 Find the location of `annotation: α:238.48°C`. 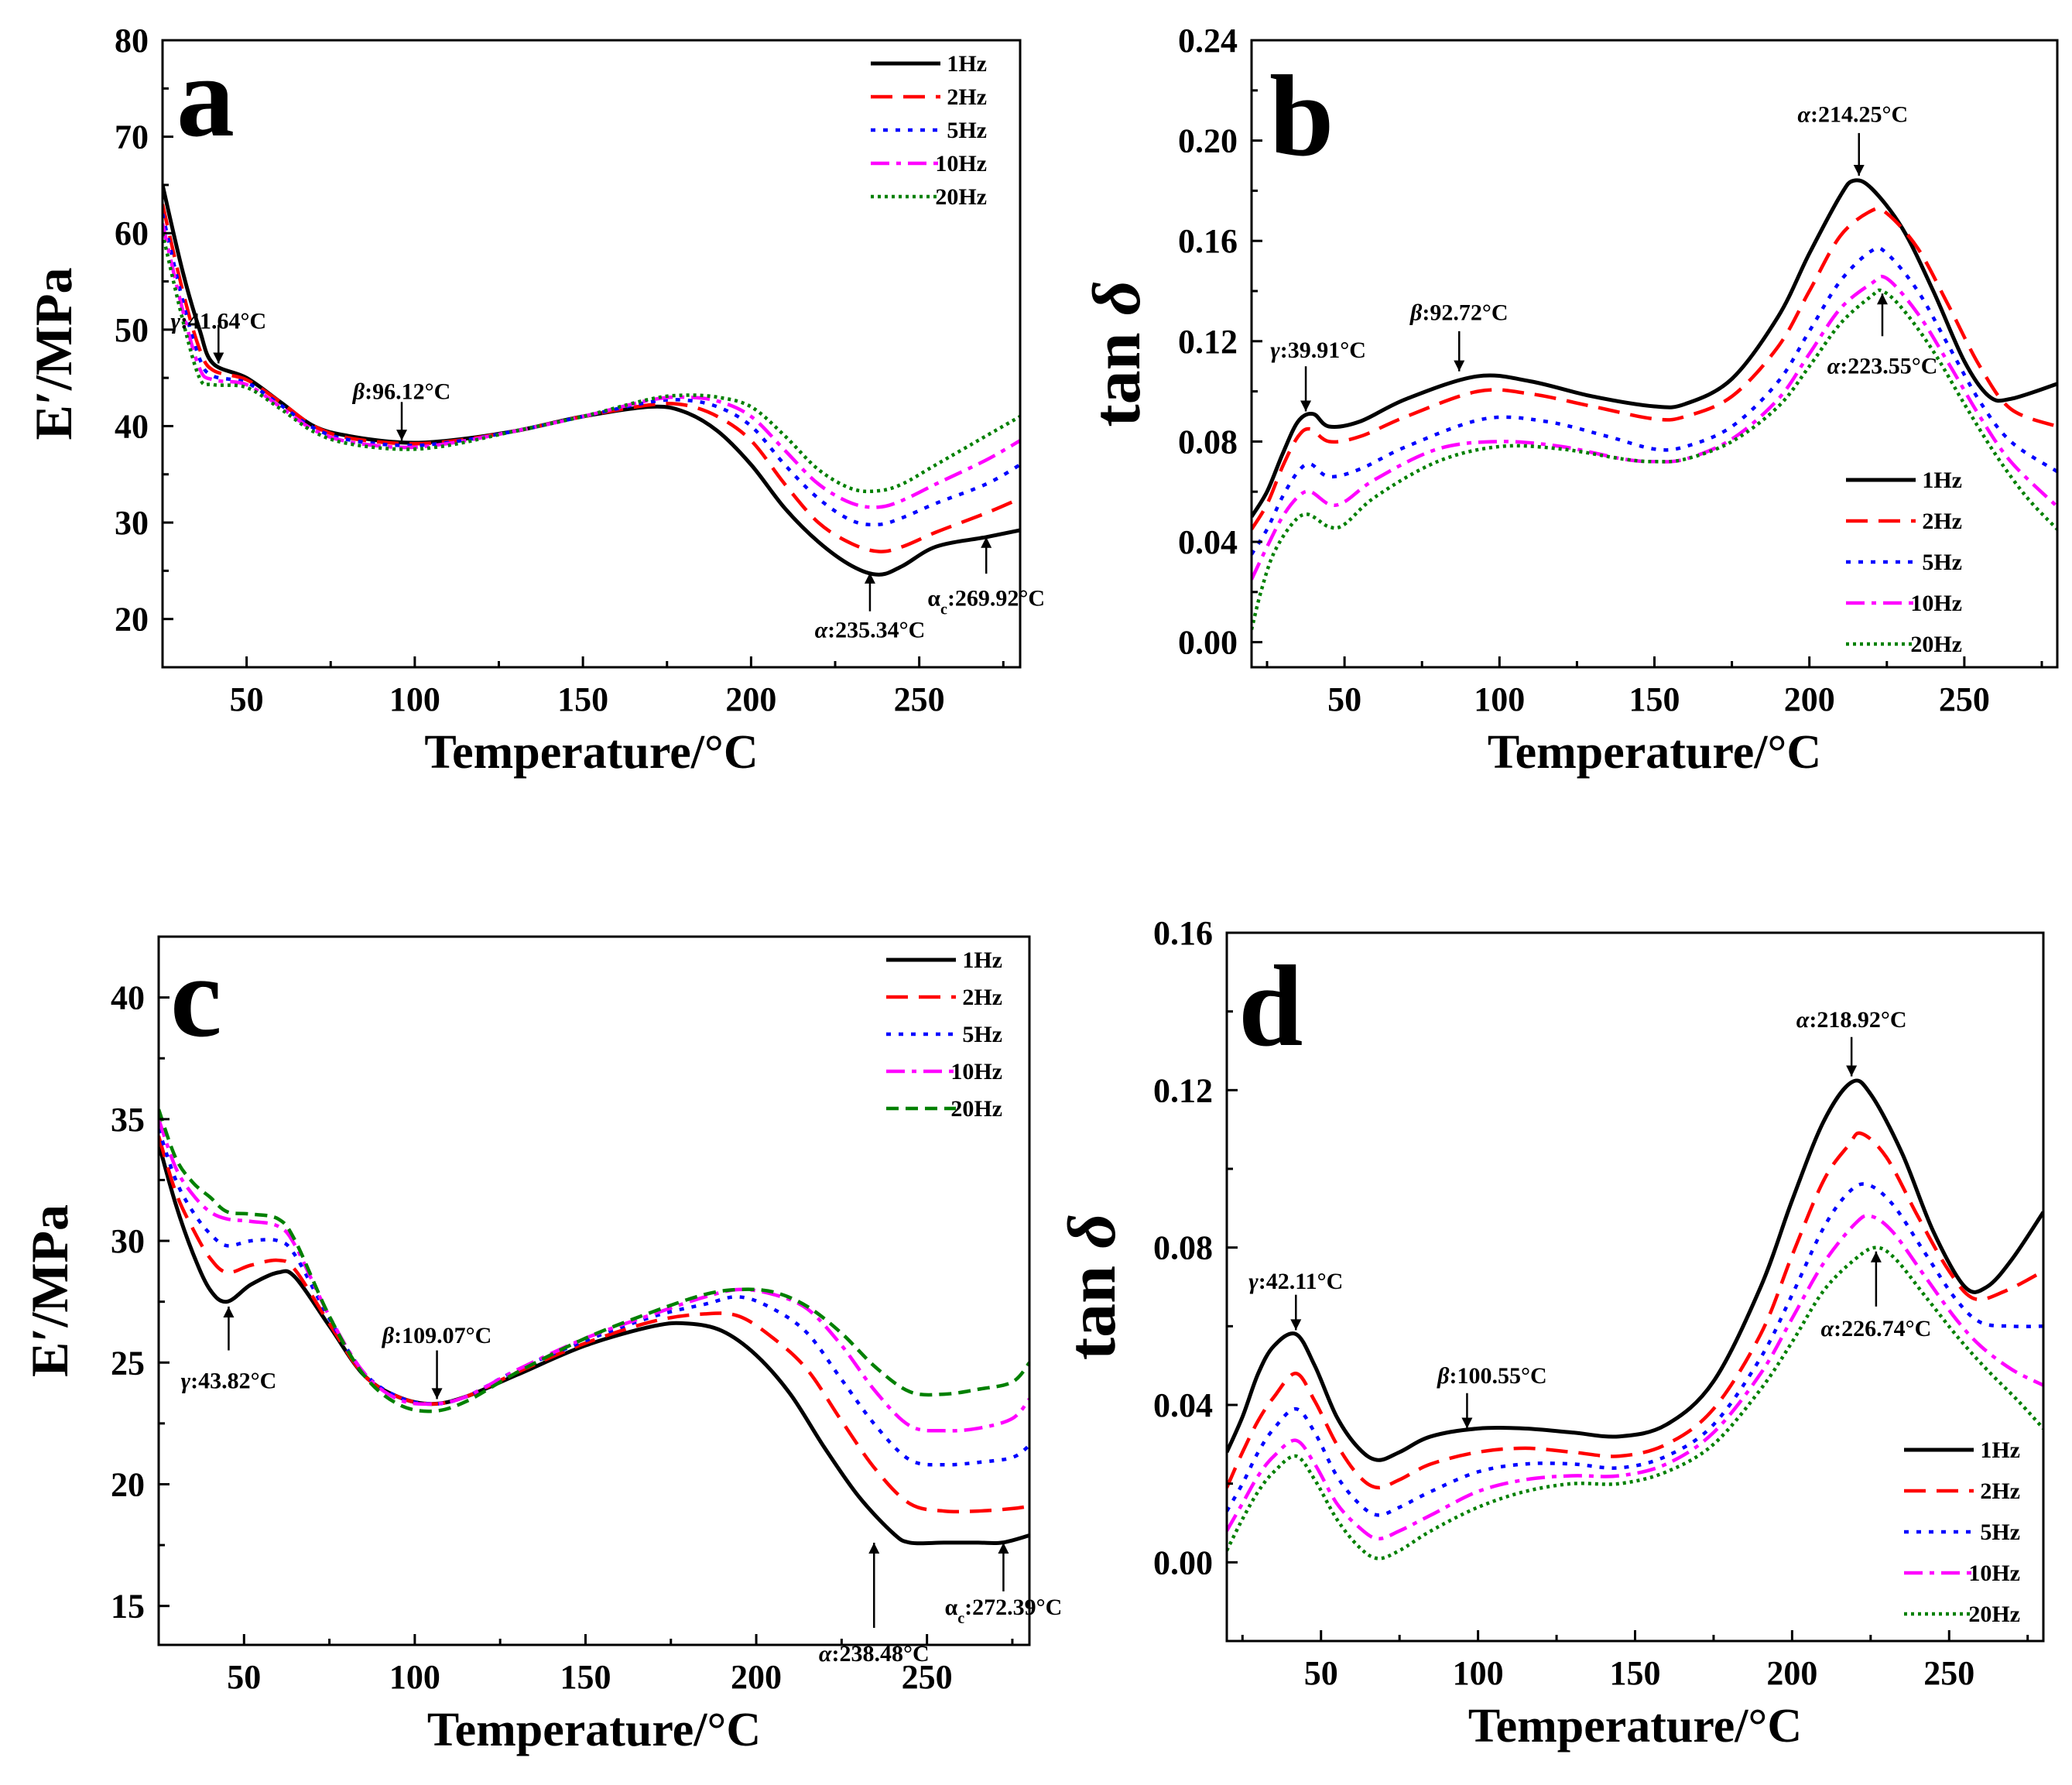

annotation: α:238.48°C is located at coordinates (874, 1604).